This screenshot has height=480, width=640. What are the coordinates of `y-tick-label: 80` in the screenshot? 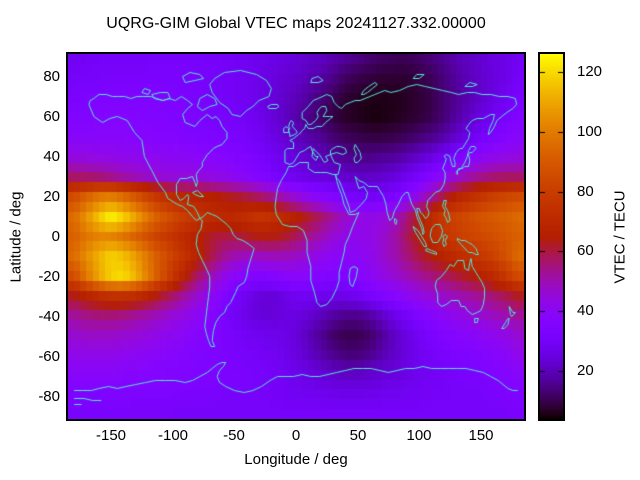 It's located at (51, 76).